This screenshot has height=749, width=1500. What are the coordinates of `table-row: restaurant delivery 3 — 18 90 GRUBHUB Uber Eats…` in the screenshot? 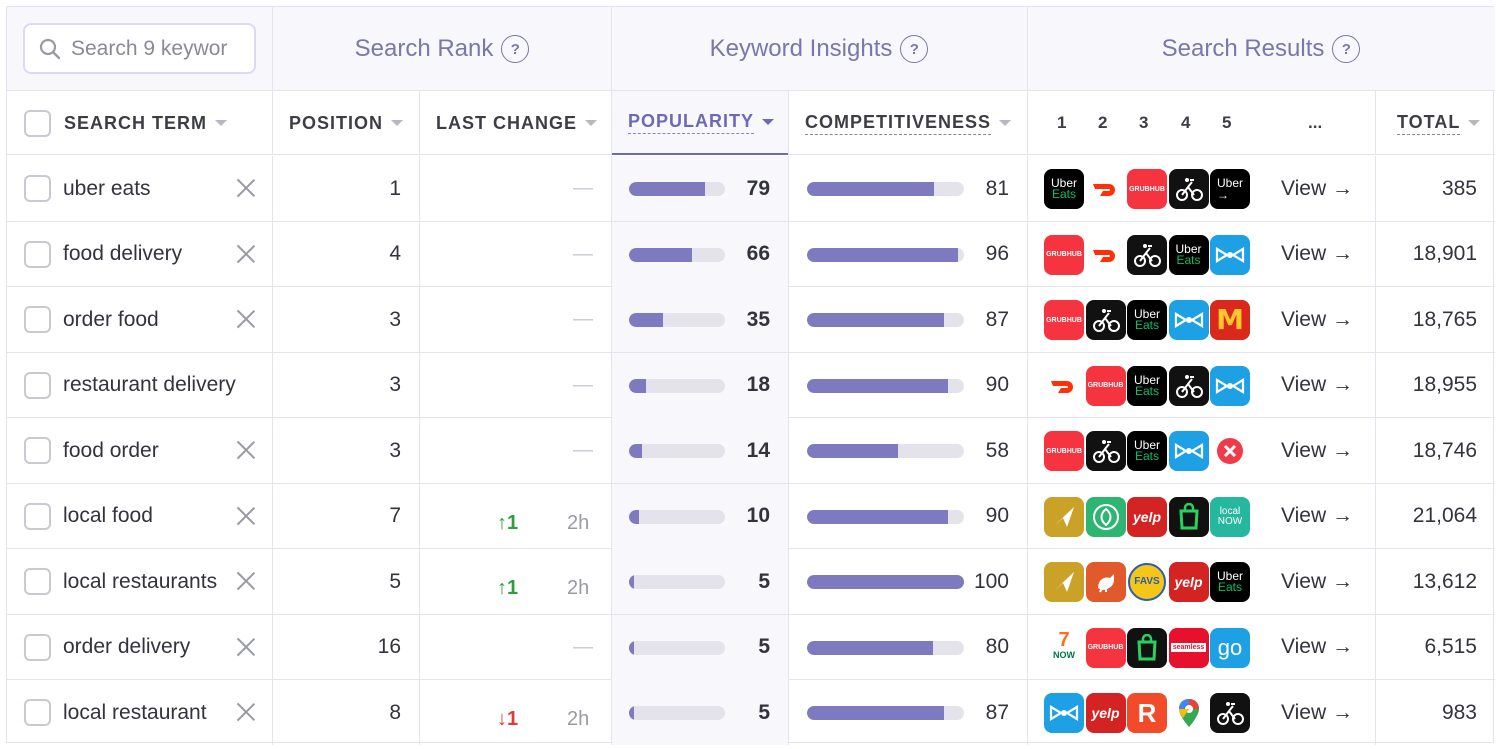 It's located at (751, 385).